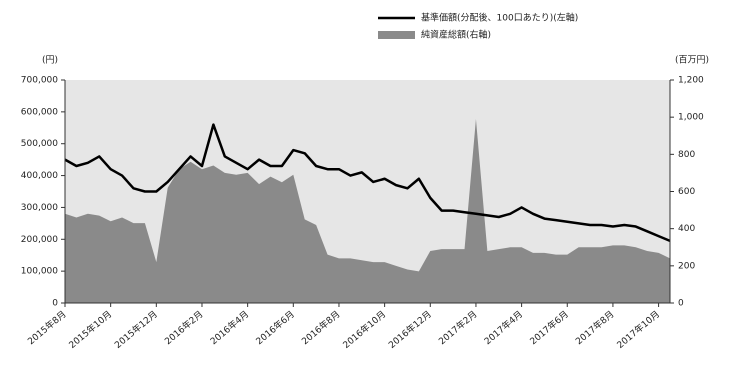 The width and height of the screenshot is (730, 367). I want to click on x-tick-label: 2017年10月, so click(638, 329).